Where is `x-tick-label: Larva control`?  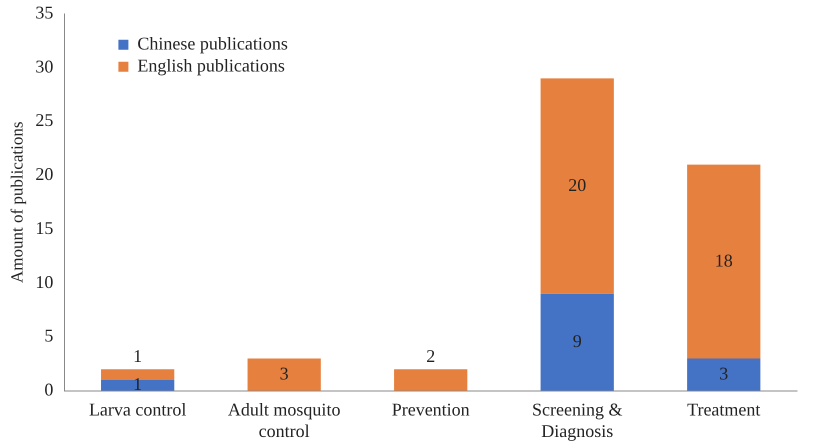 x-tick-label: Larva control is located at coordinates (137, 409).